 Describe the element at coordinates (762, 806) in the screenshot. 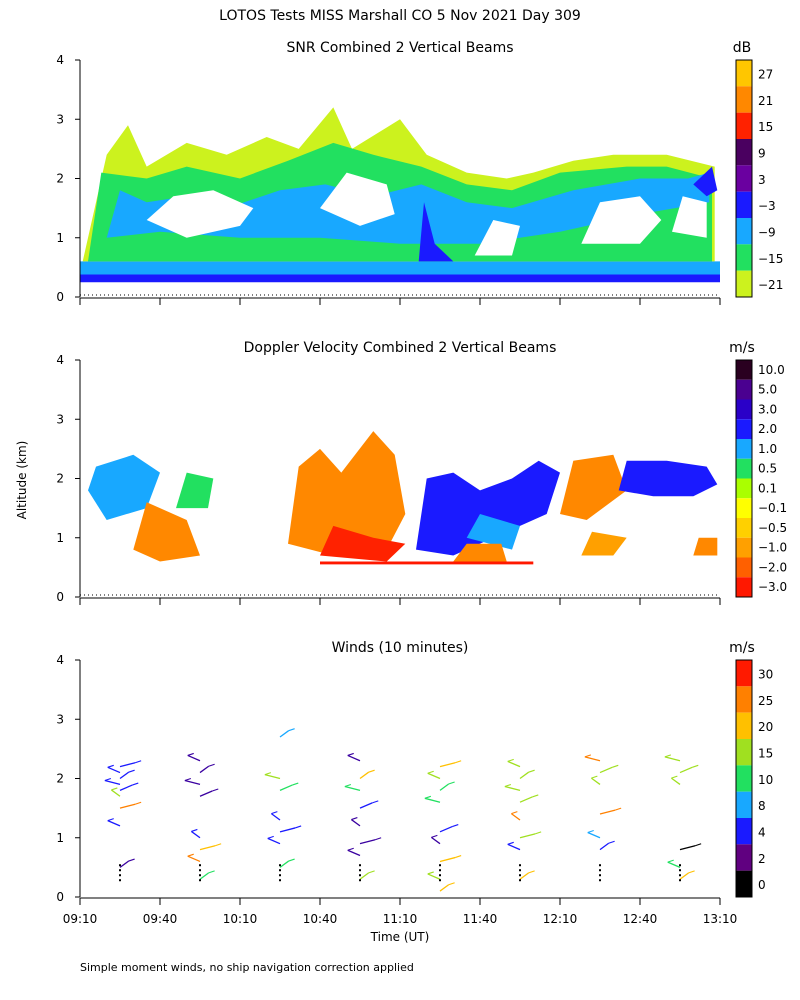

I see `colorbar-label: 8` at that location.